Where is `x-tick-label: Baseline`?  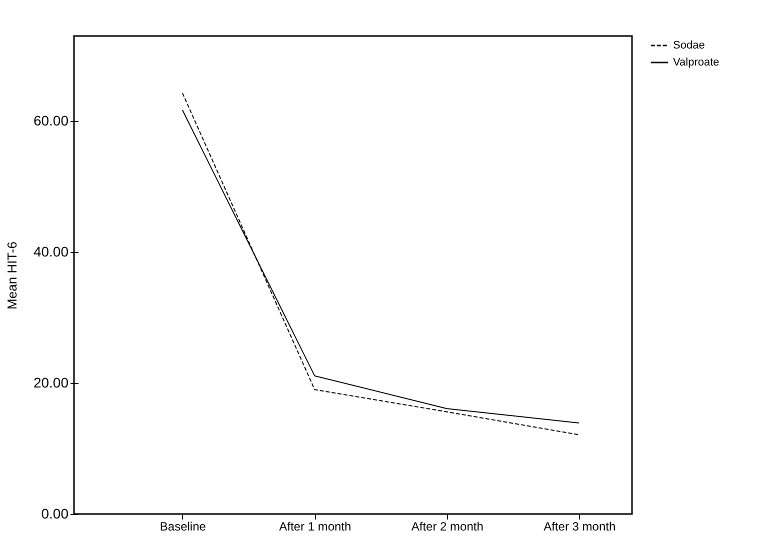
x-tick-label: Baseline is located at coordinates (183, 527).